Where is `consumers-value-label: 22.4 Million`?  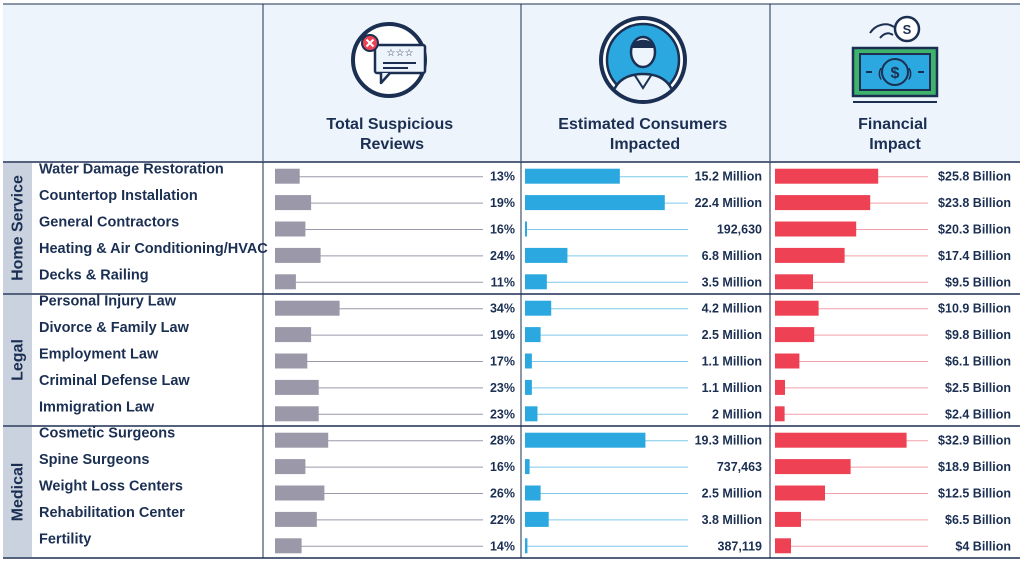 consumers-value-label: 22.4 Million is located at coordinates (728, 203).